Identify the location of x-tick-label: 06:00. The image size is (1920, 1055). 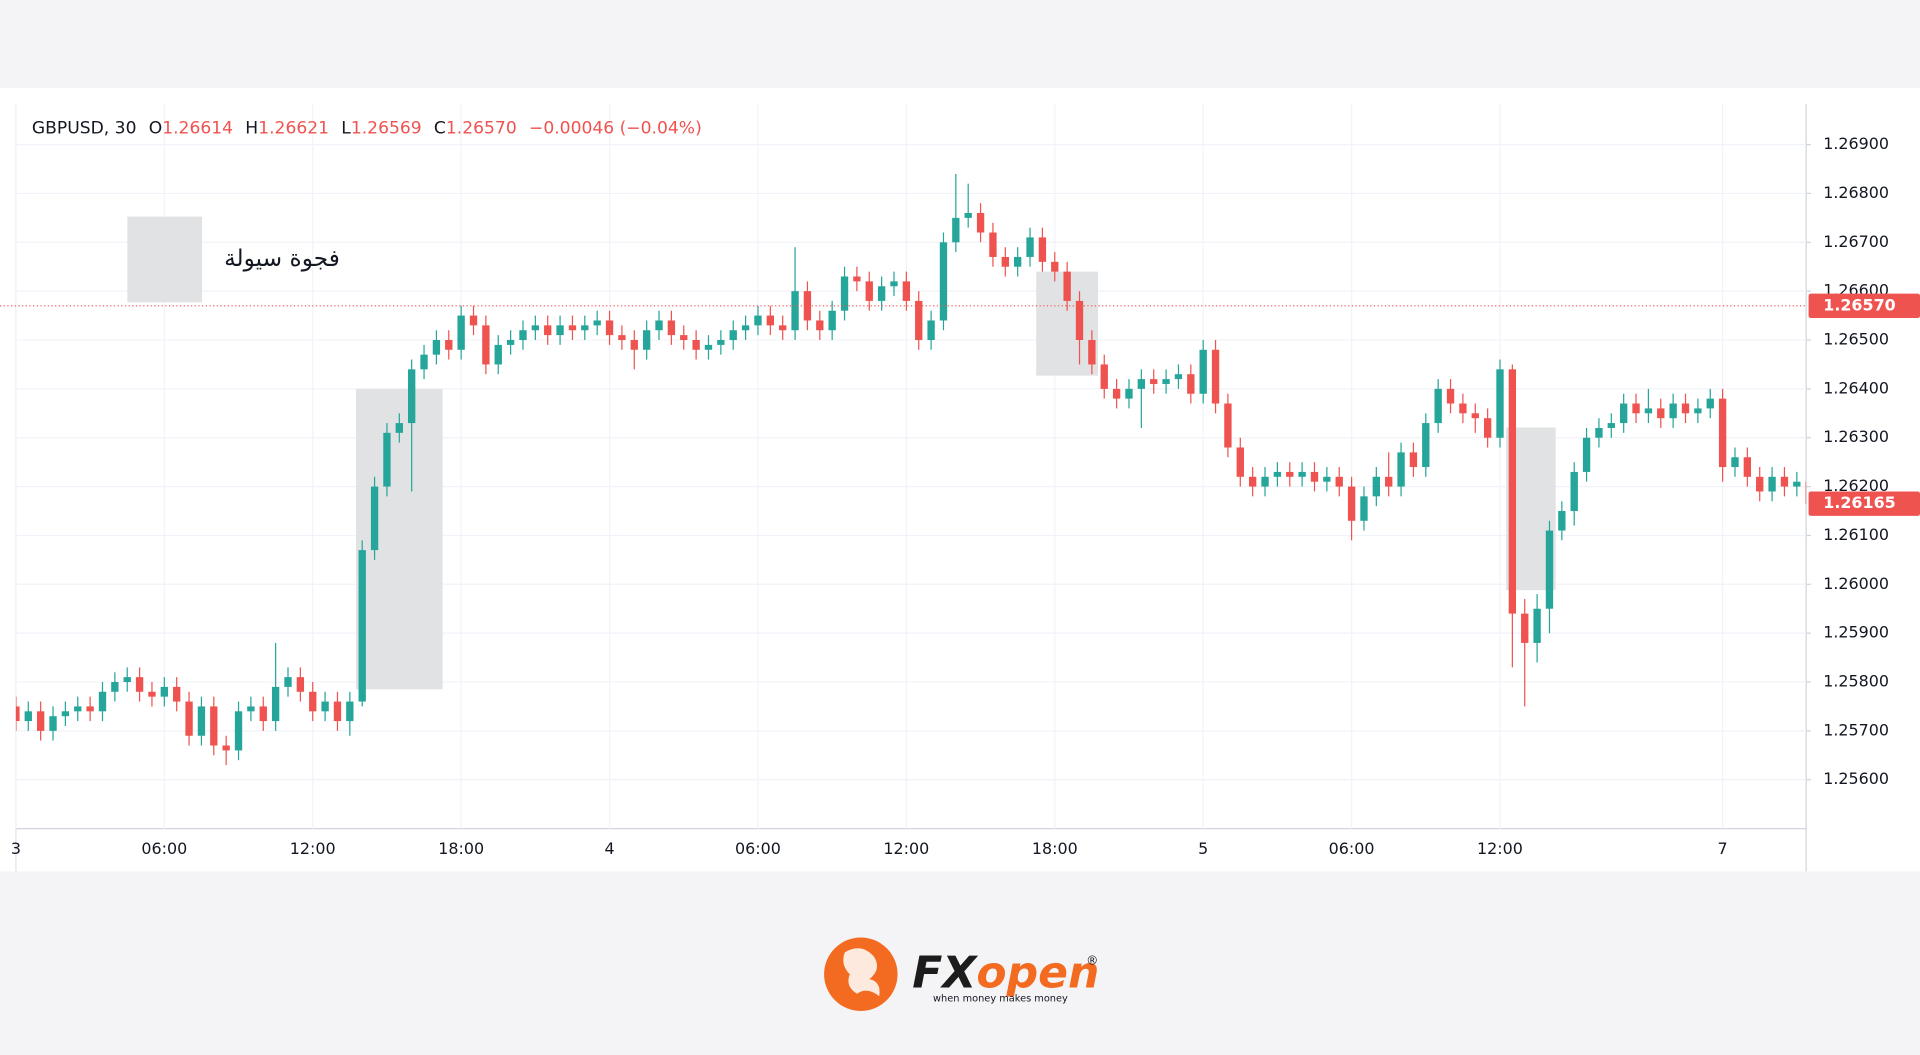
(164, 848).